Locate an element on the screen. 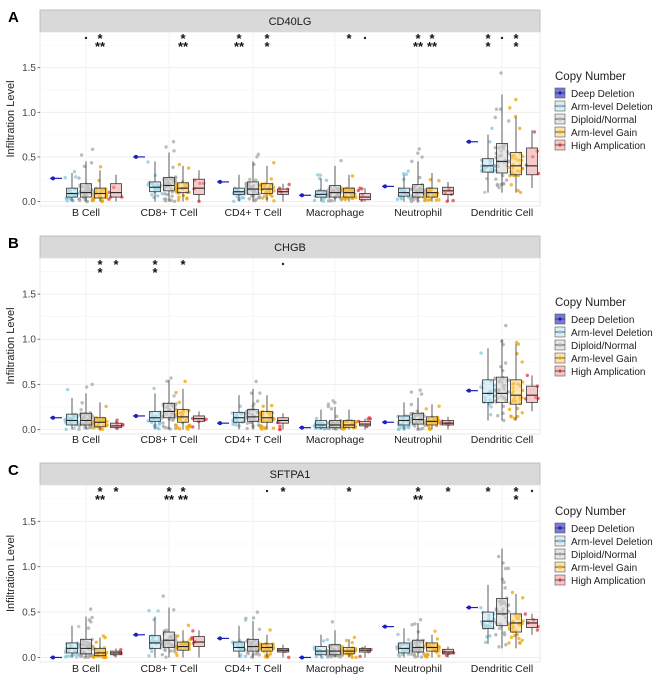 The height and width of the screenshot is (686, 663). significance-mark: · is located at coordinates (532, 491).